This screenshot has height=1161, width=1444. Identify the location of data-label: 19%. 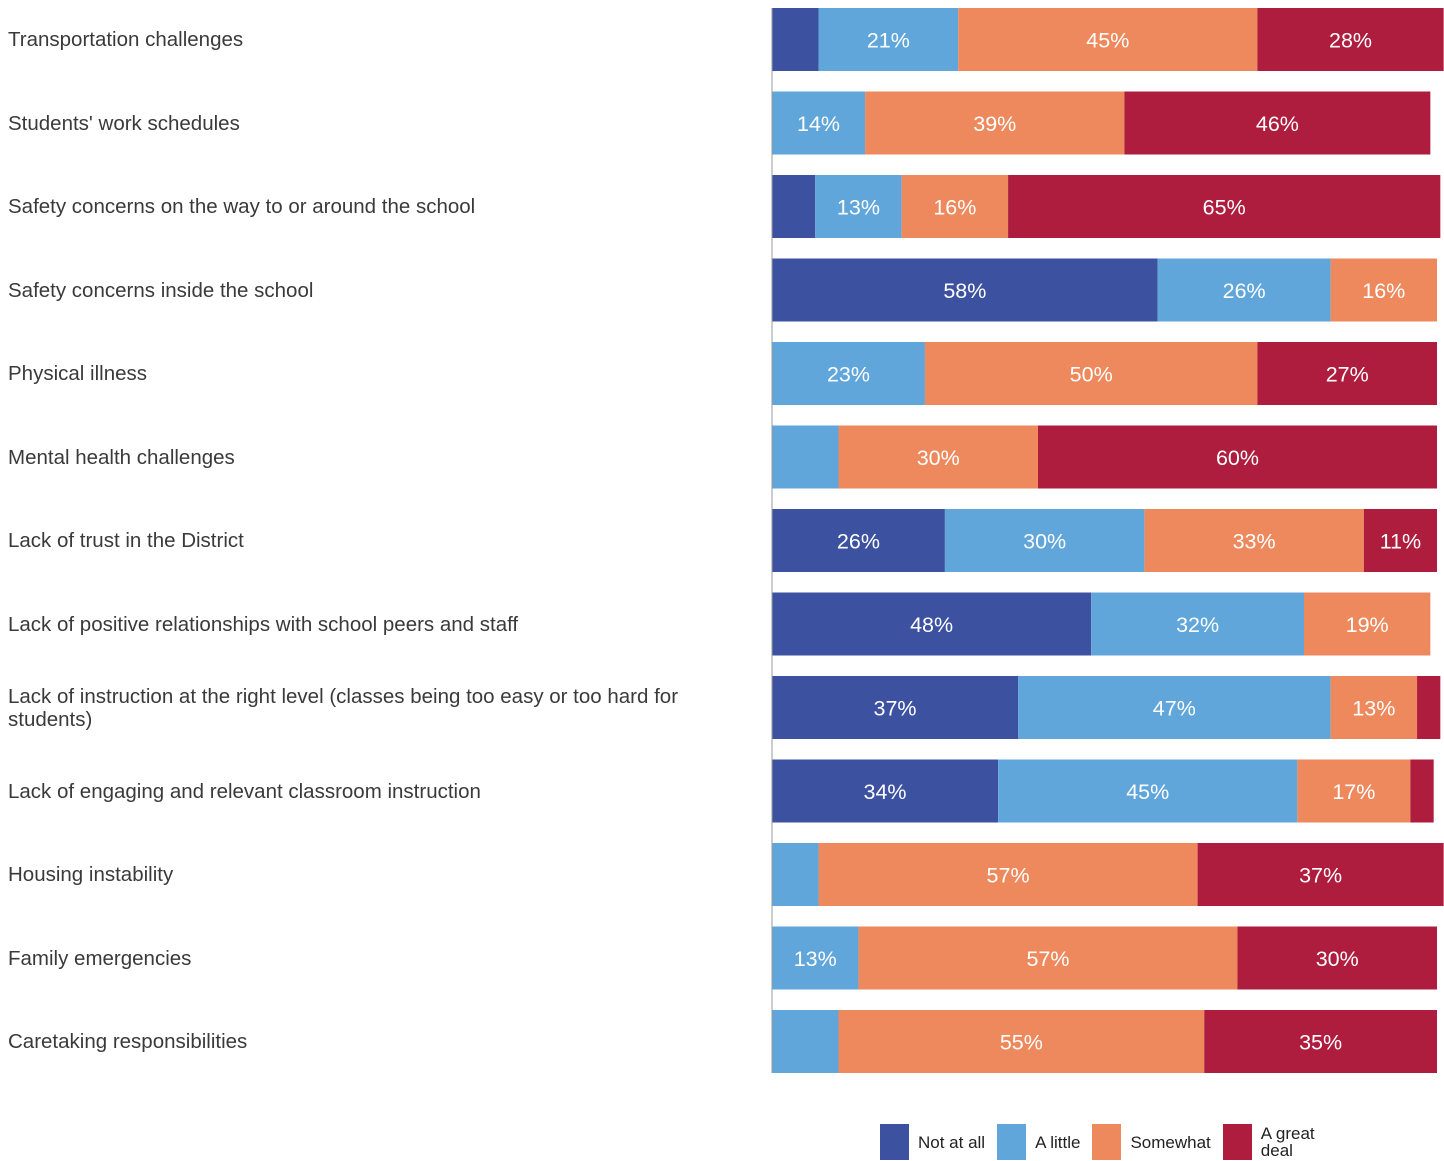
(1367, 625).